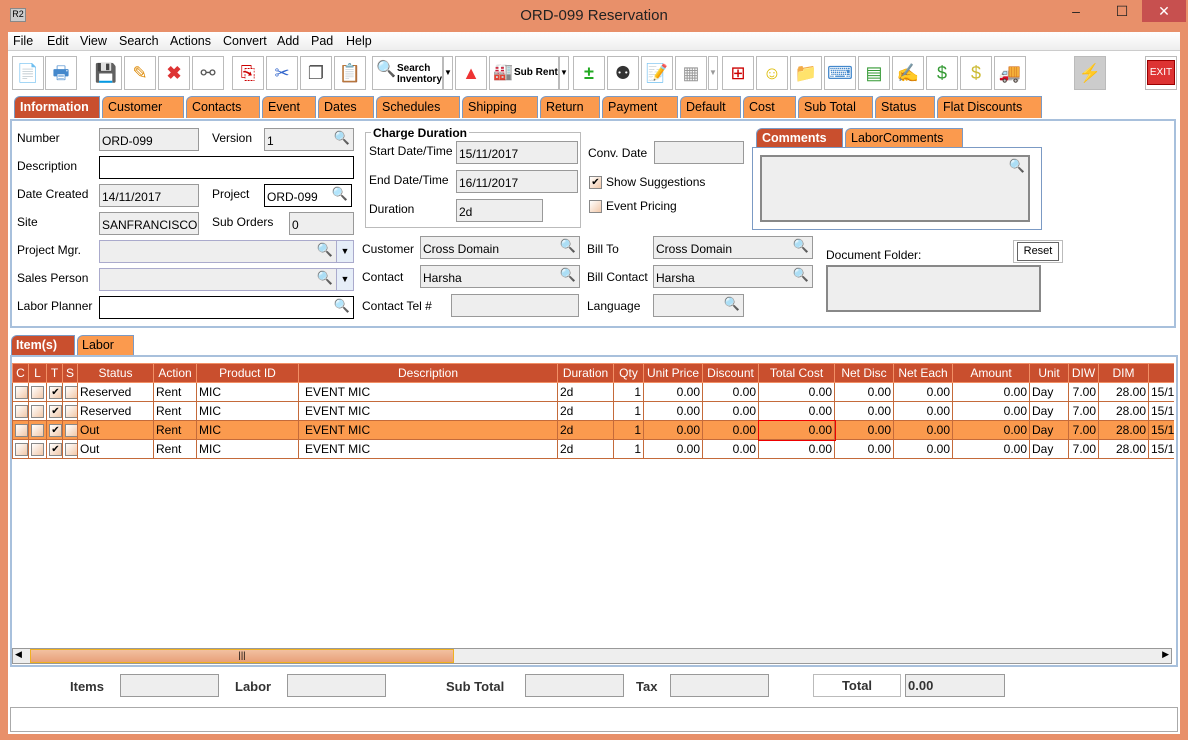 This screenshot has height=740, width=1188. Describe the element at coordinates (772, 73) in the screenshot. I see `smiley-icon: ☺` at that location.